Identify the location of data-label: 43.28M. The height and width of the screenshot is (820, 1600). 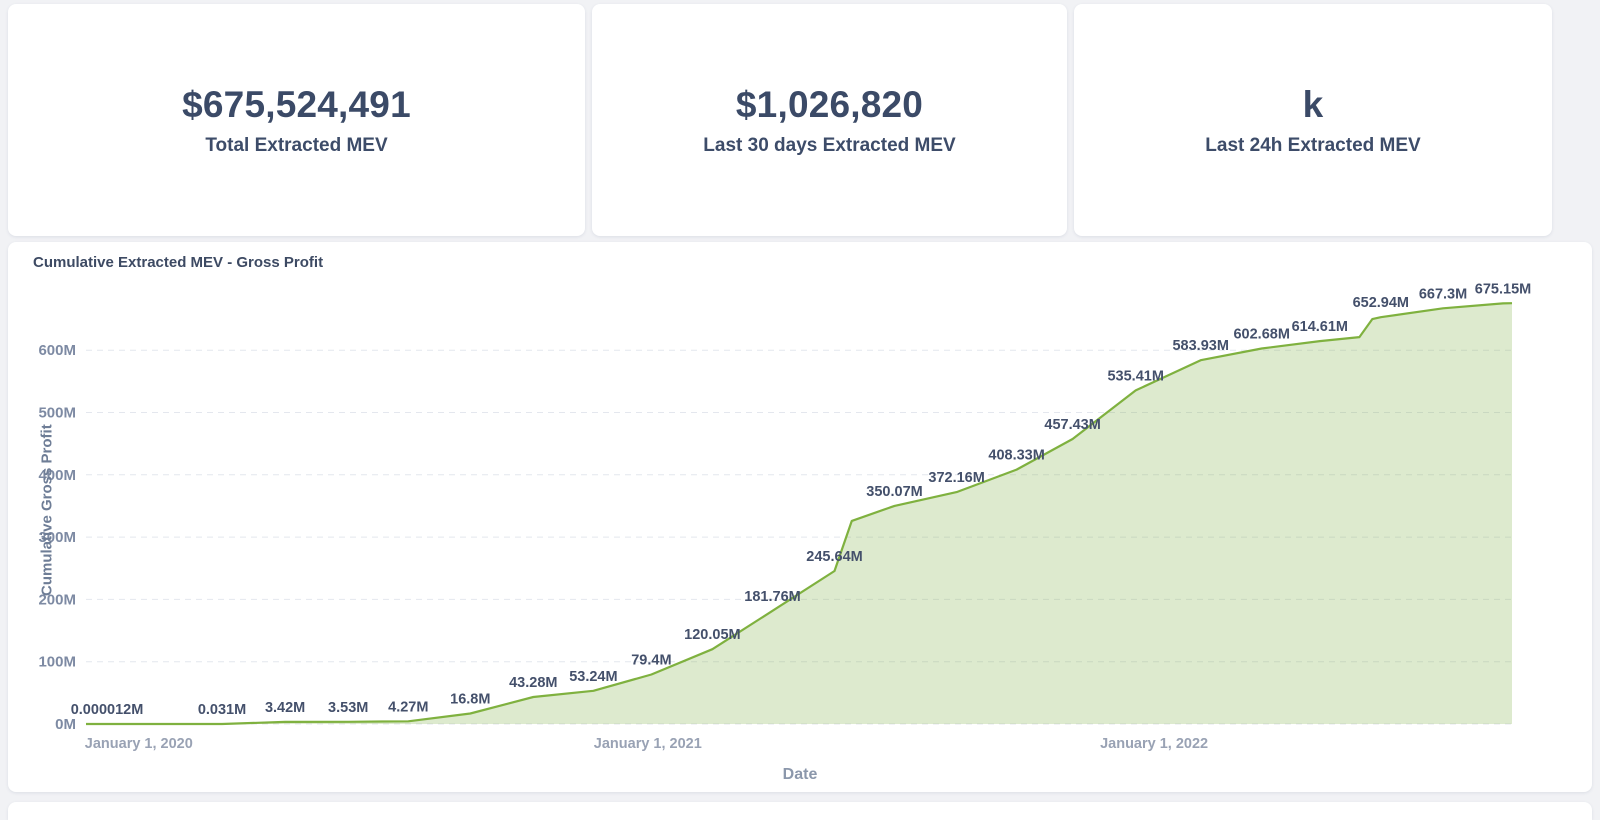
(533, 683).